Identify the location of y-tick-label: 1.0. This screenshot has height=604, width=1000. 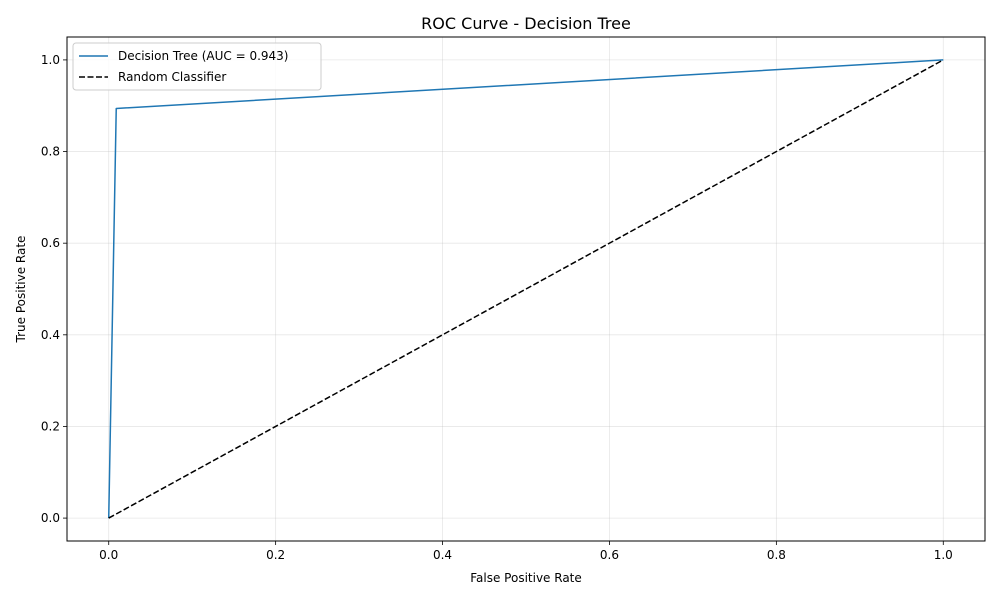
(50, 60).